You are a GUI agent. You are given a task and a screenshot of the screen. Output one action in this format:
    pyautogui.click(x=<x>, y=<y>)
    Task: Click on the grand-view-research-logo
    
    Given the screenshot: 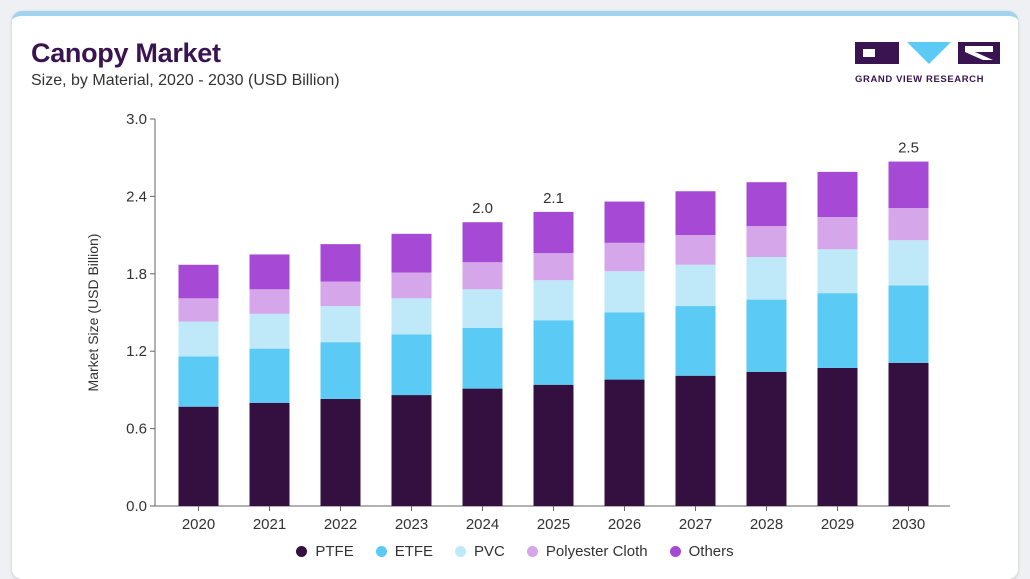 What is the action you would take?
    pyautogui.click(x=927, y=53)
    